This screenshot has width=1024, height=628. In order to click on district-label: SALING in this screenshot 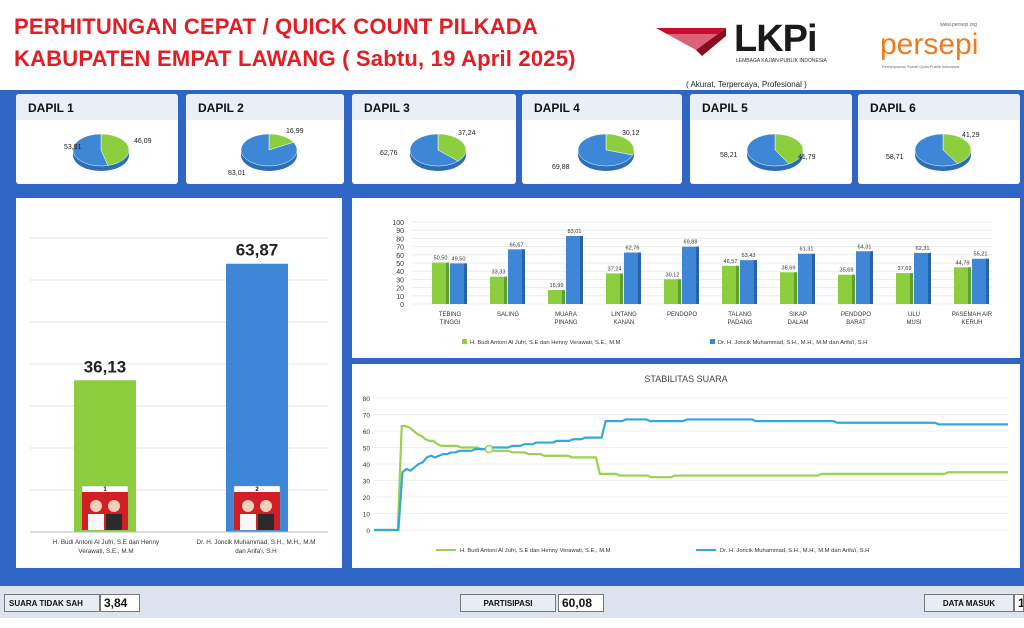, I will do `click(508, 315)`.